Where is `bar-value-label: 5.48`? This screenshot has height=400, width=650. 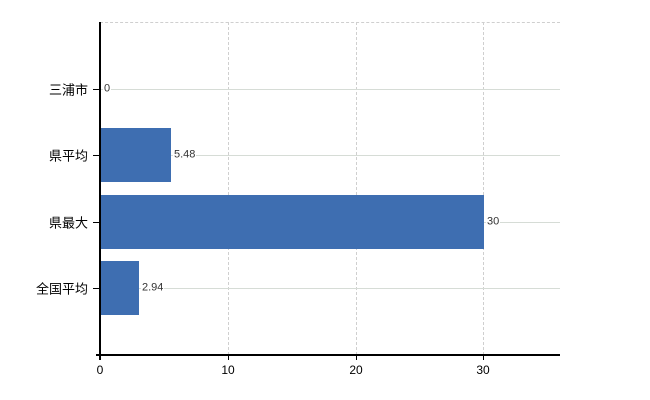
bar-value-label: 5.48 is located at coordinates (185, 155).